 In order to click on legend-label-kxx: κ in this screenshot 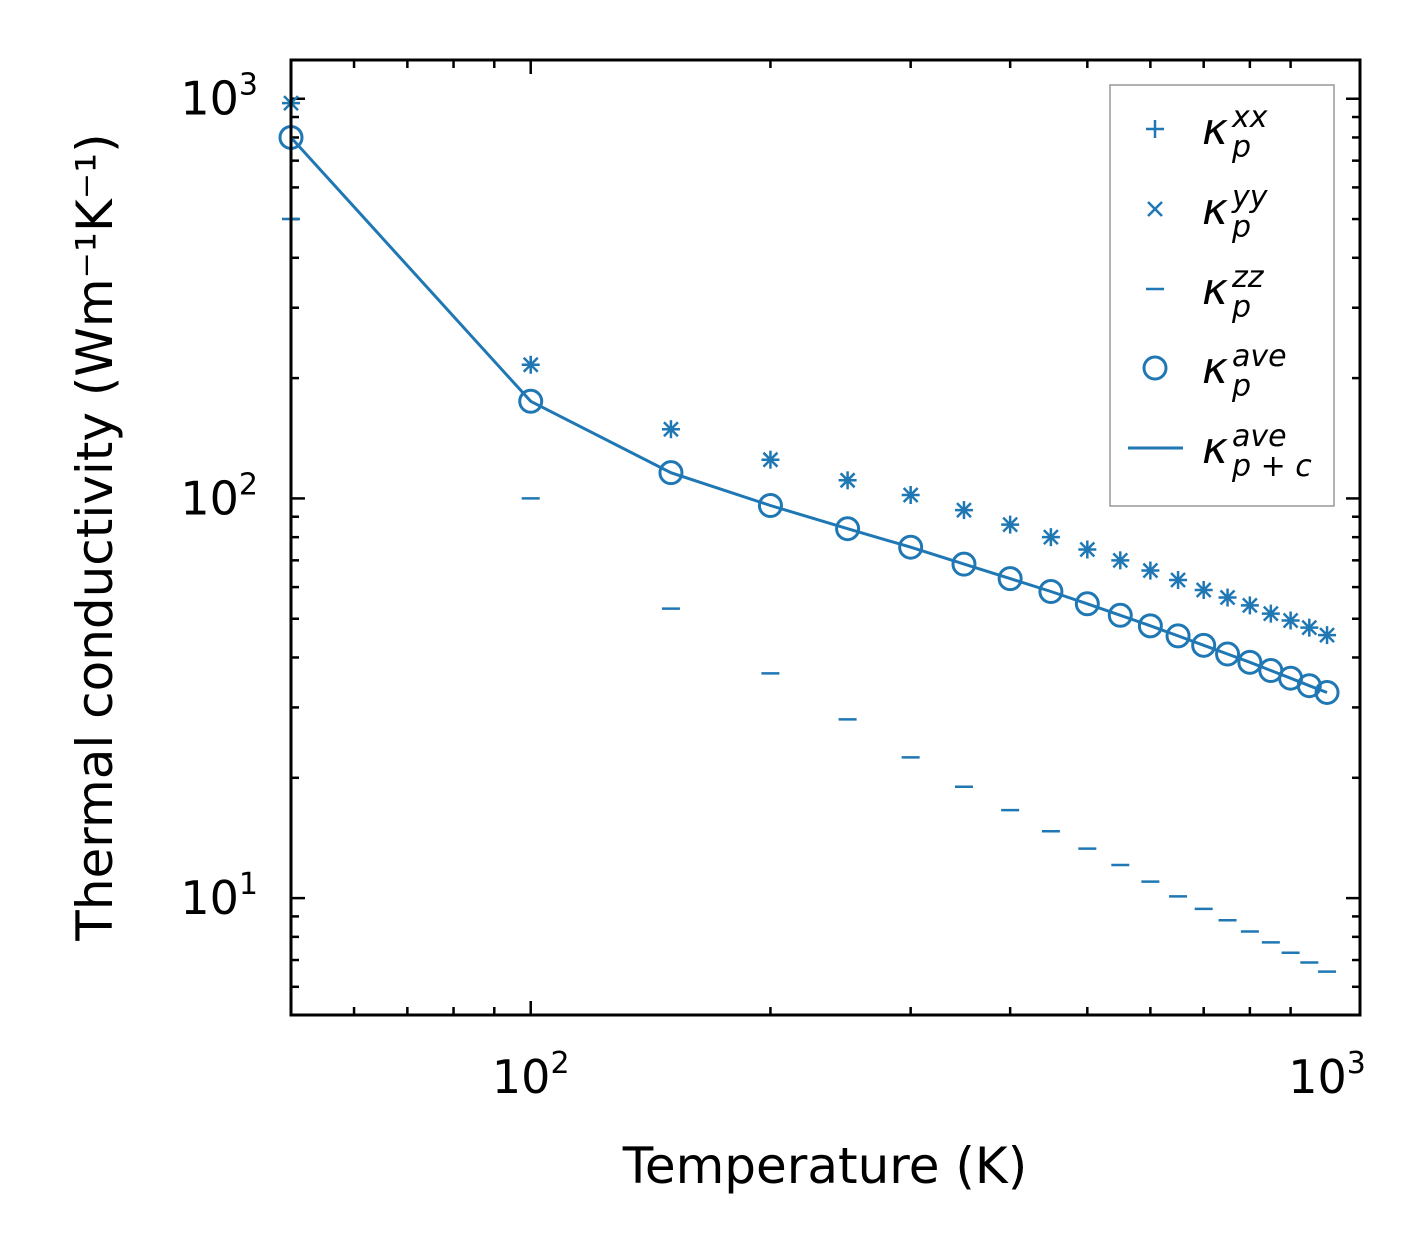, I will do `click(1215, 129)`.